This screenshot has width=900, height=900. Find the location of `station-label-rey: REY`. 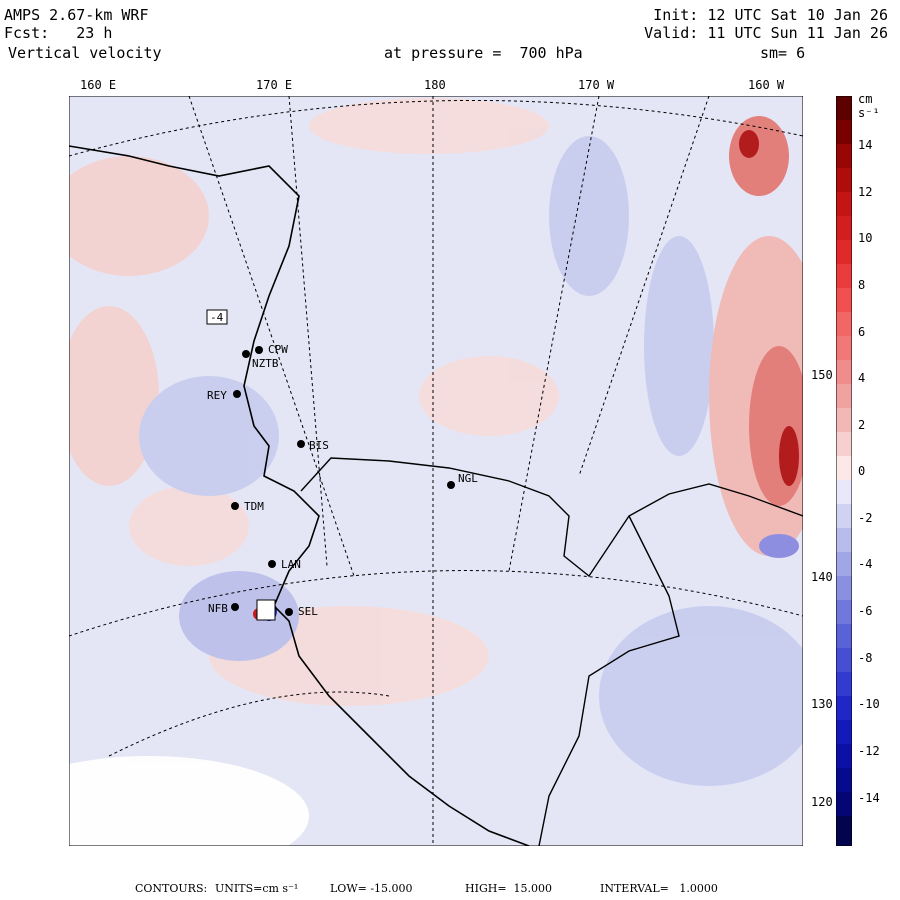

station-label-rey: REY is located at coordinates (217, 395).